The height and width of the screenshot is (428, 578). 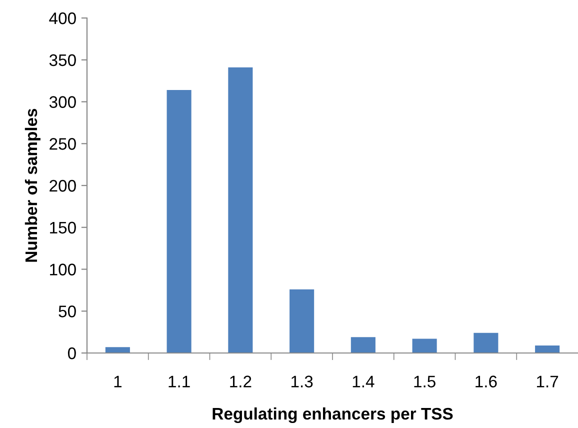 What do you see at coordinates (63, 186) in the screenshot?
I see `y-tick-label: 200` at bounding box center [63, 186].